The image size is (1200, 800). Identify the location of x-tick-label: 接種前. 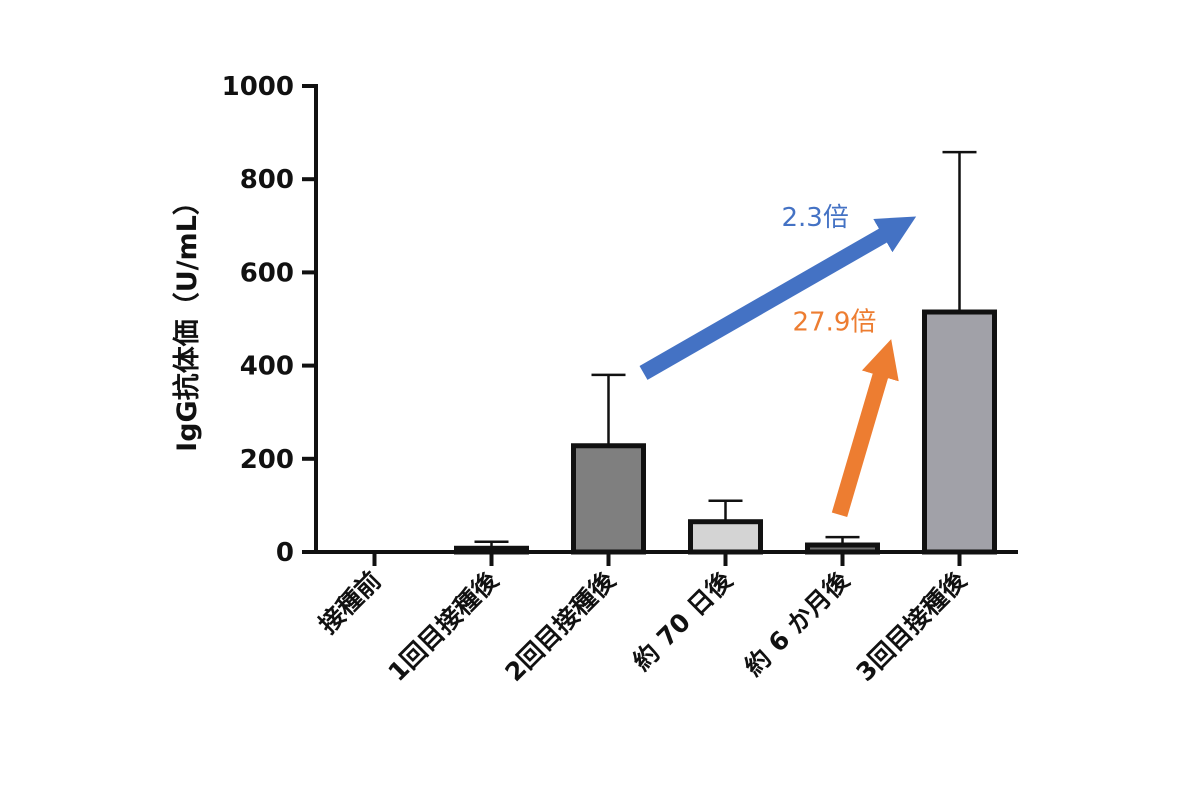
(350, 603).